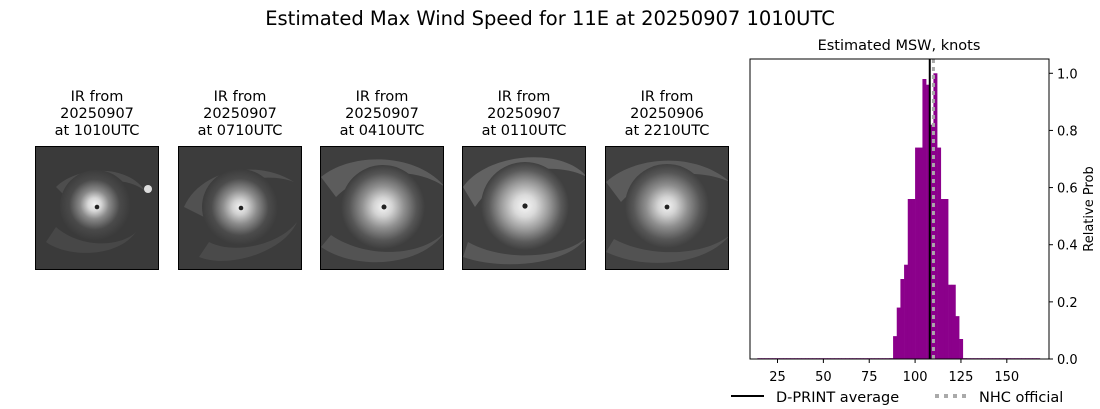 This screenshot has width=1100, height=409. I want to click on ir-image-3-title-line1: IR from, so click(382, 97).